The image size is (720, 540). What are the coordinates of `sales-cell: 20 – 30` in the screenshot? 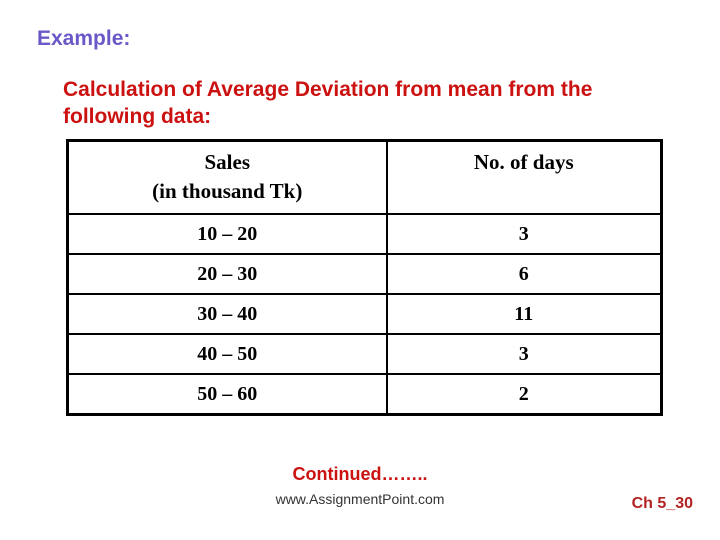 It's located at (227, 274).